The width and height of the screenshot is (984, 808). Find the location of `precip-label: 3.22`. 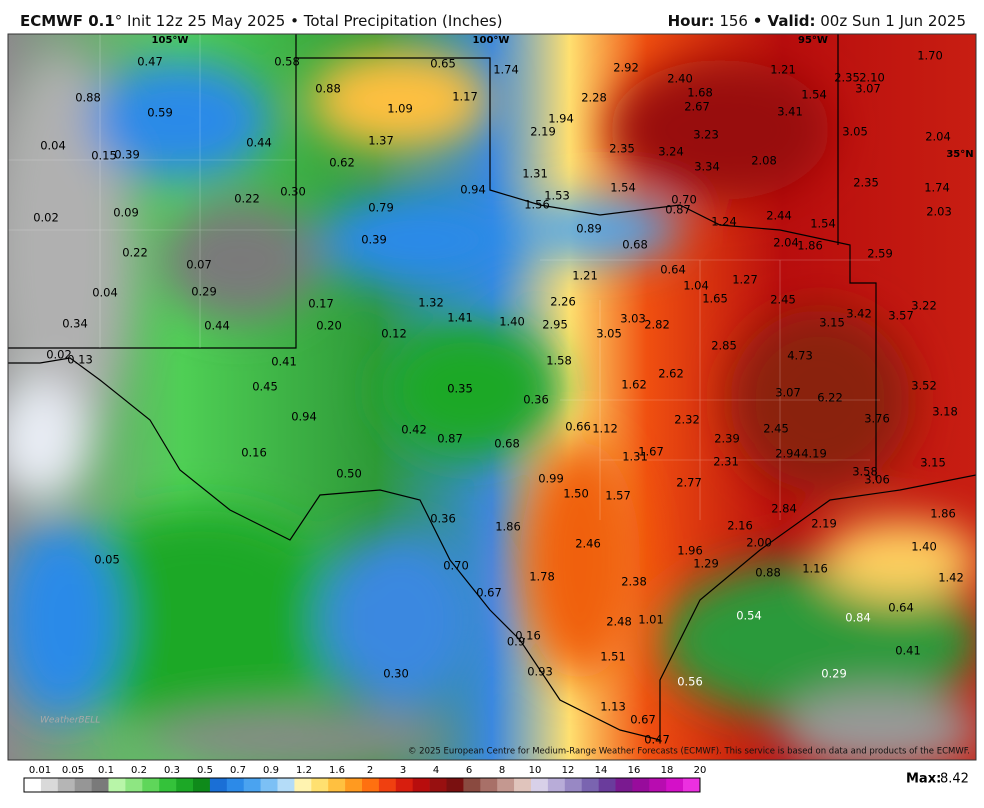

precip-label: 3.22 is located at coordinates (924, 306).